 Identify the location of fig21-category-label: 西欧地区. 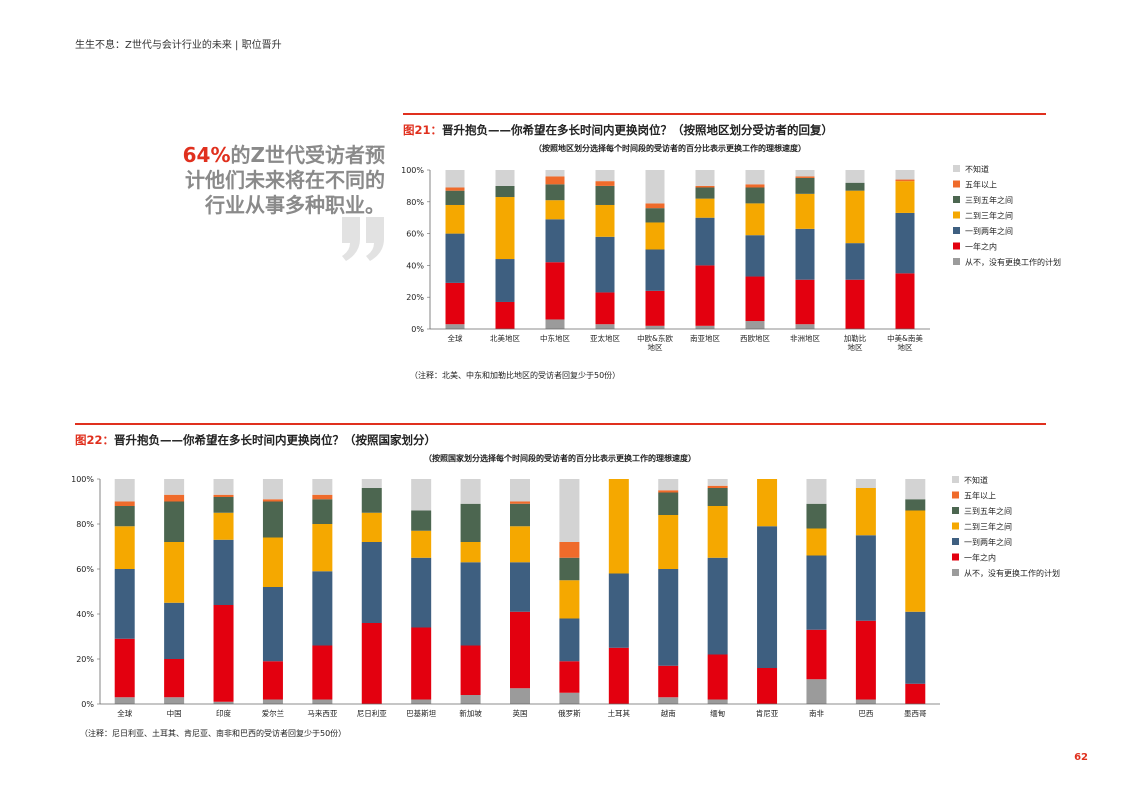
(755, 338).